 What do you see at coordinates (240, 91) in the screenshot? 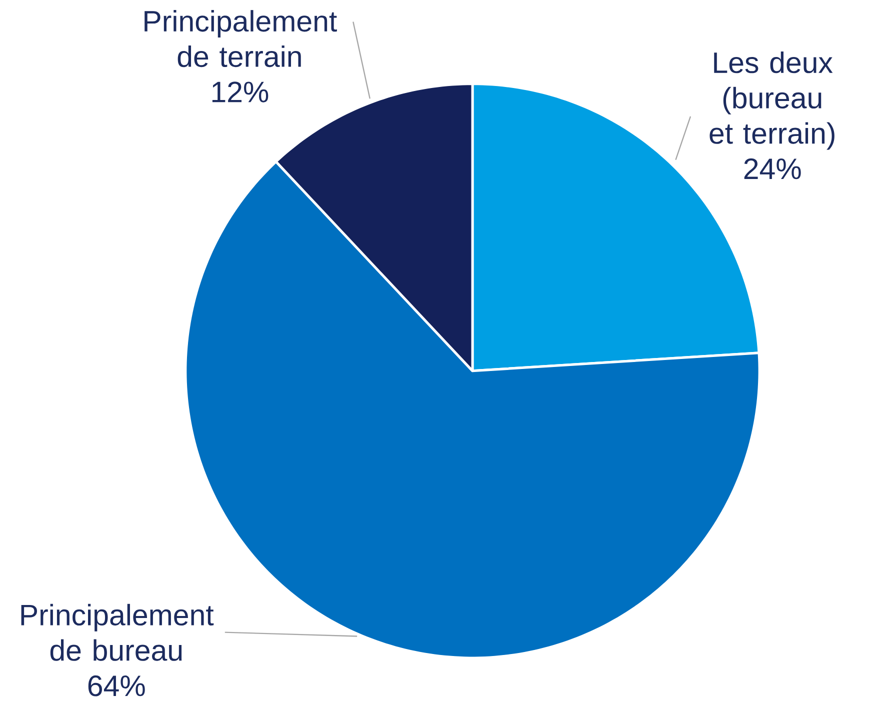
I see `data-label: 12%` at bounding box center [240, 91].